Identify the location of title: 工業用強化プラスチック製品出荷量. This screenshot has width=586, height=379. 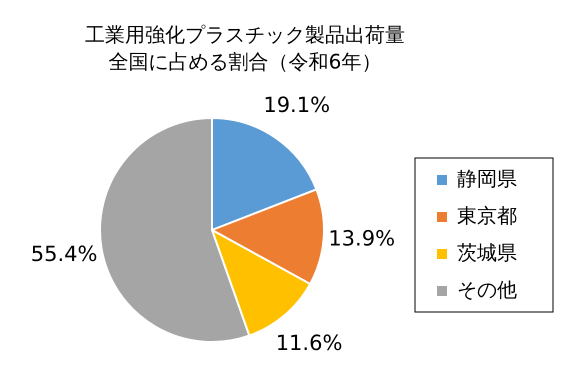
(245, 34).